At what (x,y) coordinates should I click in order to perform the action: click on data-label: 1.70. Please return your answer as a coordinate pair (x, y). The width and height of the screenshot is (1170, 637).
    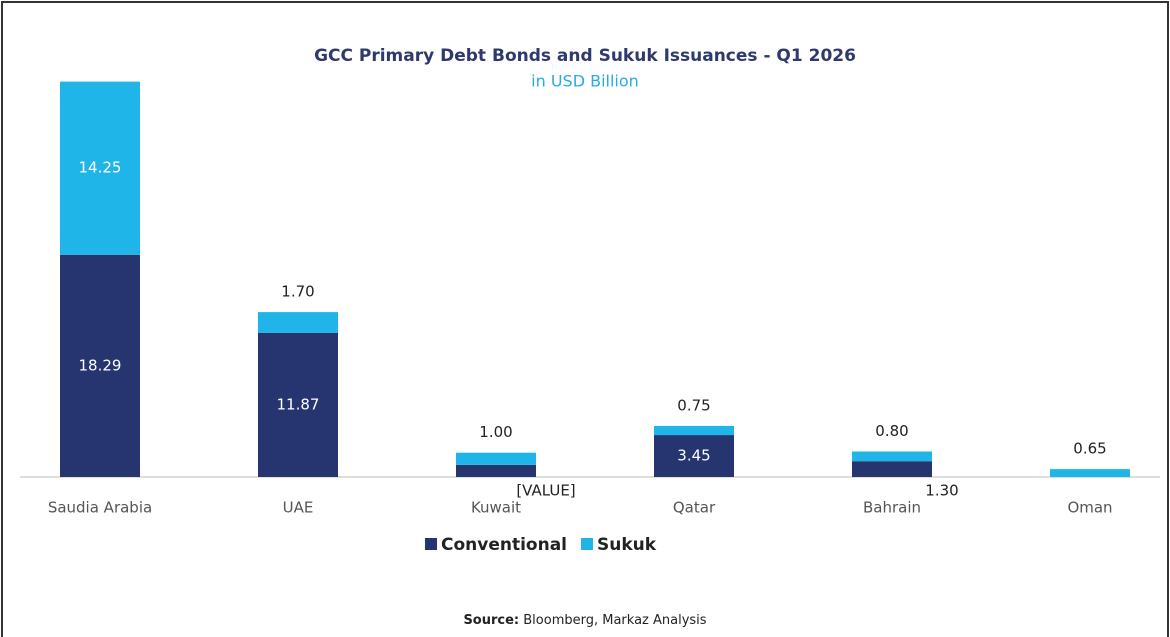
    Looking at the image, I should click on (297, 292).